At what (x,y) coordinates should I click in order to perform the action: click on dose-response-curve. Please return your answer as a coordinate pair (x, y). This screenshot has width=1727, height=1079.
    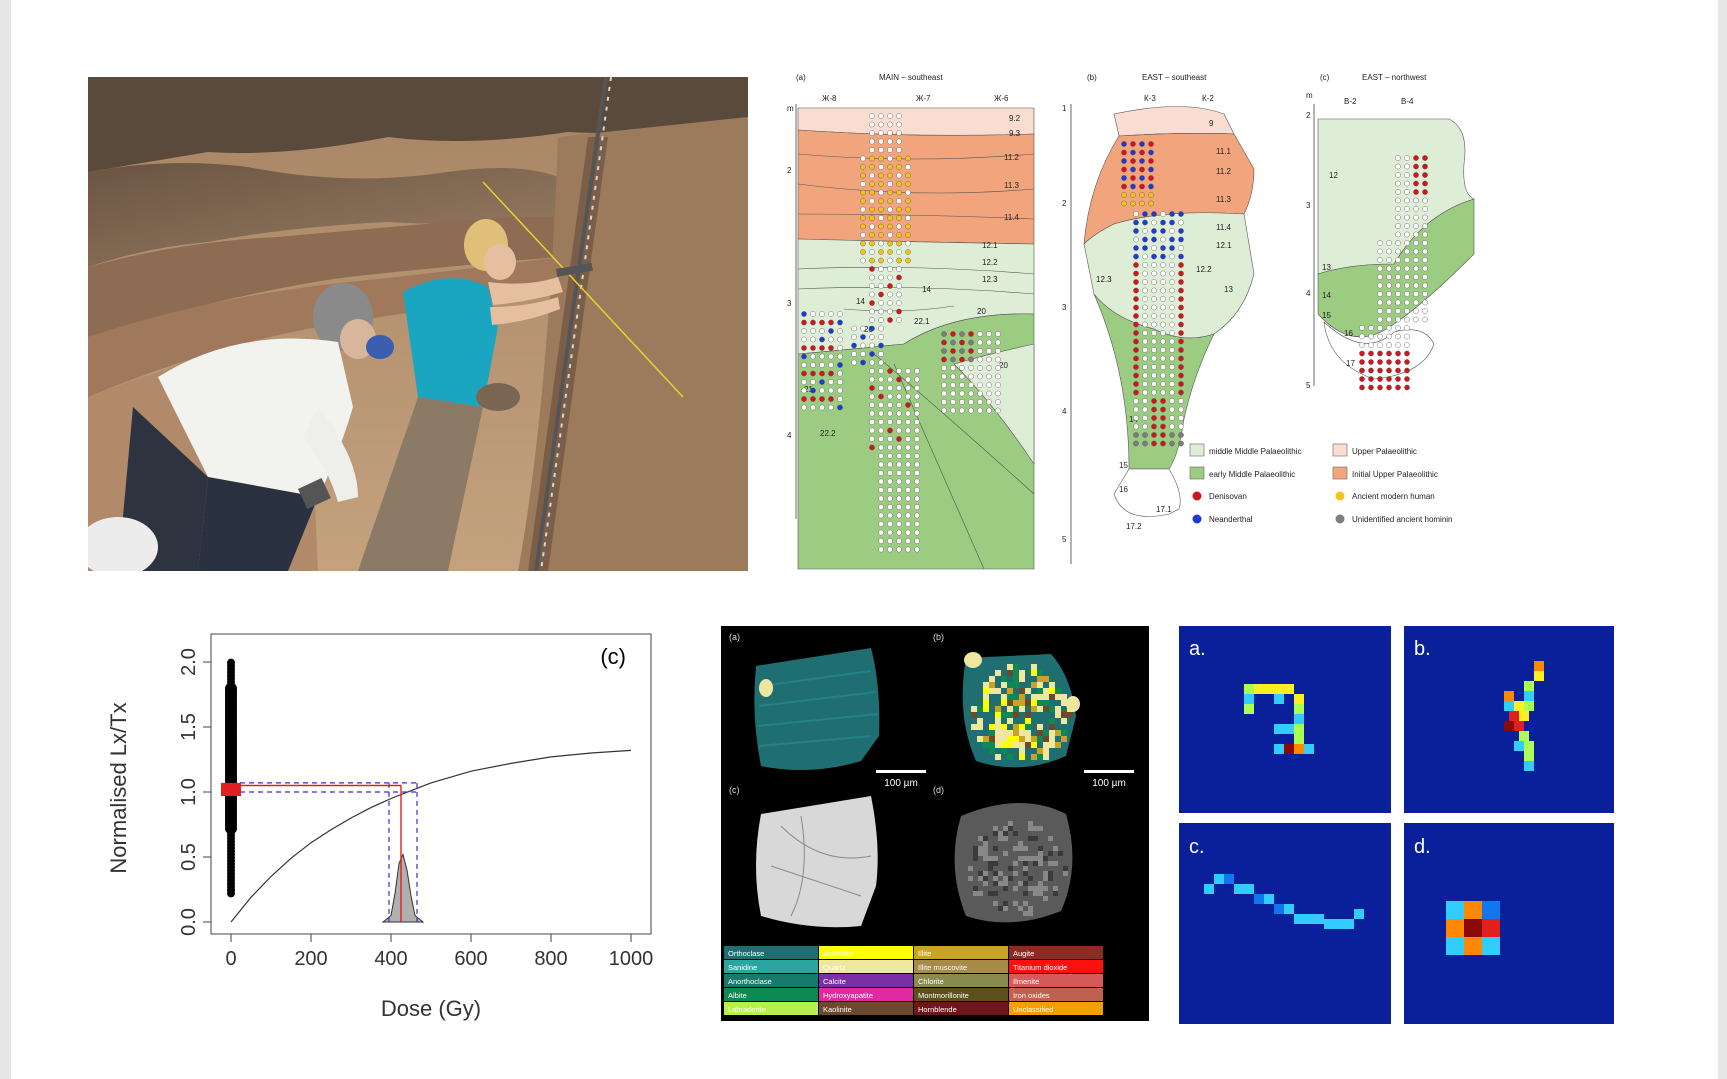
    Looking at the image, I should click on (431, 836).